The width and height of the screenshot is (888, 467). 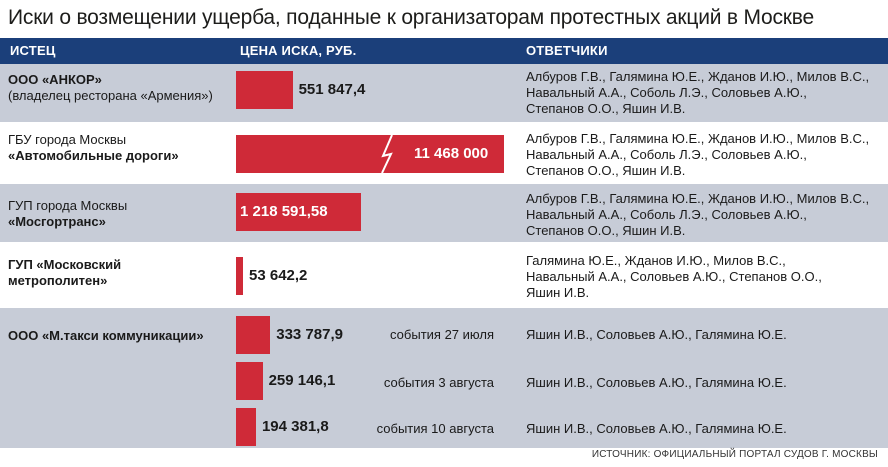 I want to click on event-label: события 3 августа, so click(x=438, y=382).